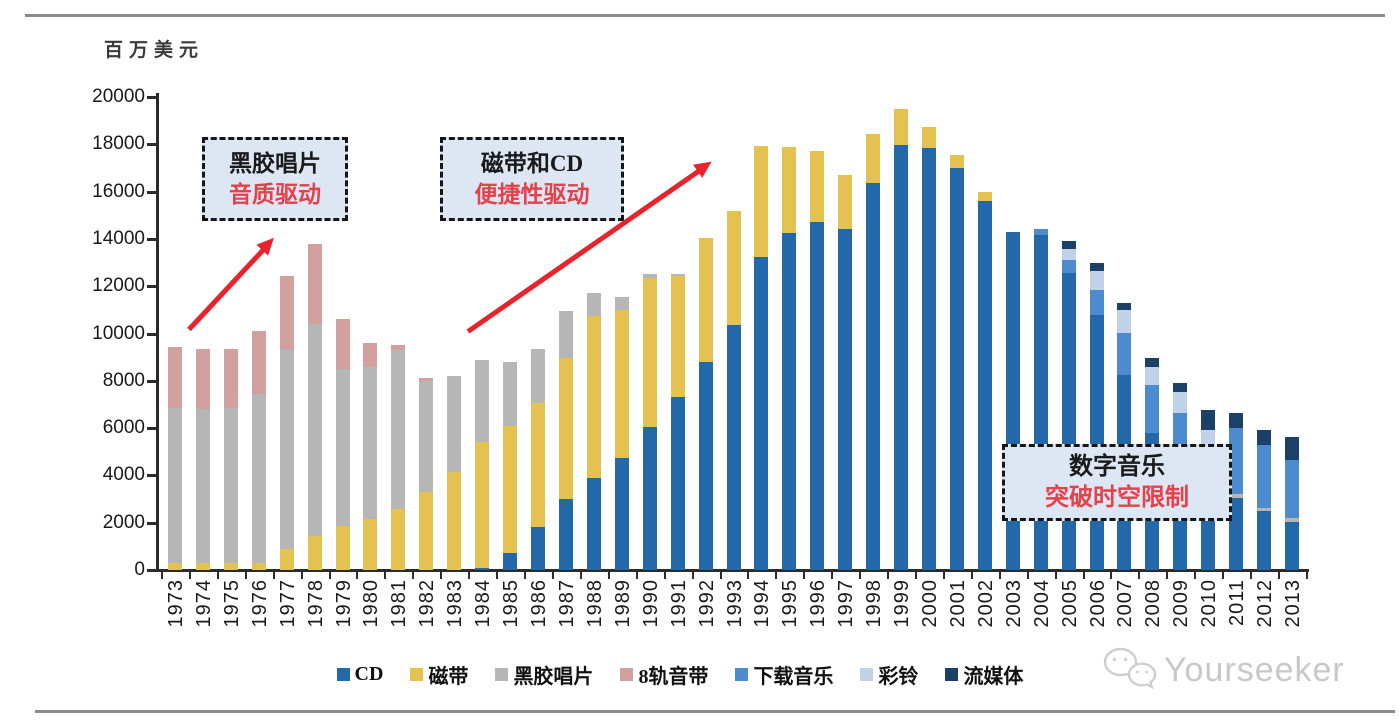  Describe the element at coordinates (532, 163) in the screenshot. I see `annotation-title: 磁带和CD` at that location.